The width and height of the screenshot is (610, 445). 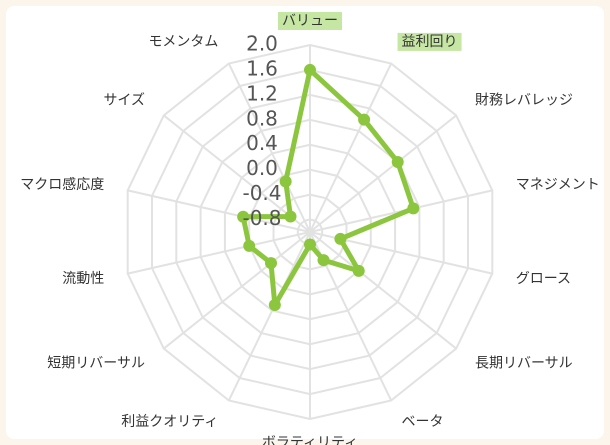 I want to click on y-tick-label: 0.0, so click(x=262, y=168).